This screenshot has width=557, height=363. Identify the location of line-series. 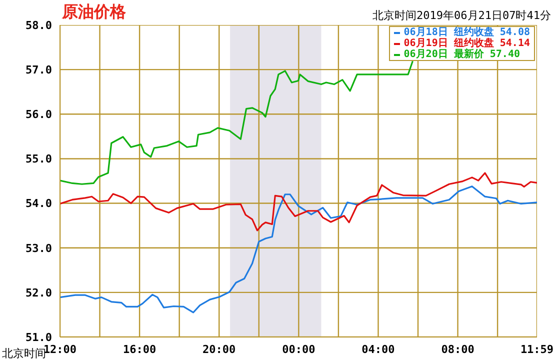
(298, 202).